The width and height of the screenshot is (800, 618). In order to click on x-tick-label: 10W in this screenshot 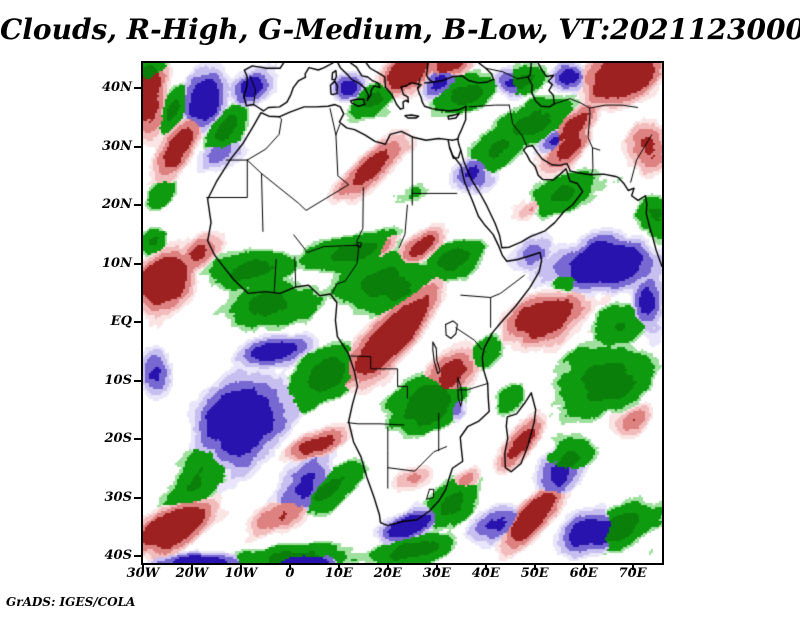, I will do `click(241, 573)`.